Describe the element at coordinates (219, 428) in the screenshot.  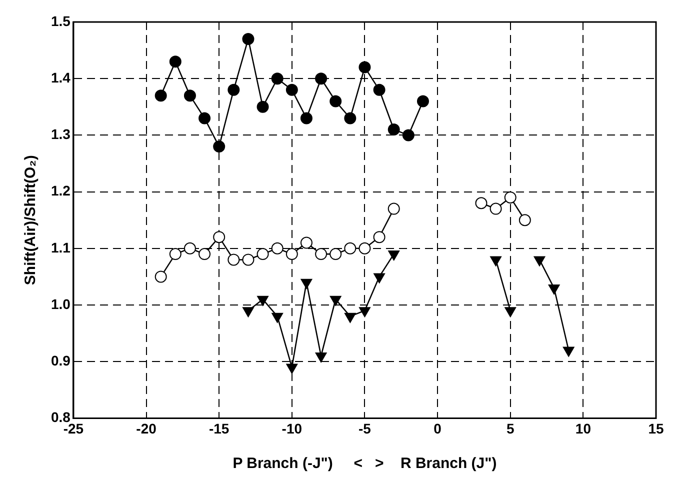
I see `x-tick-label: -15` at that location.